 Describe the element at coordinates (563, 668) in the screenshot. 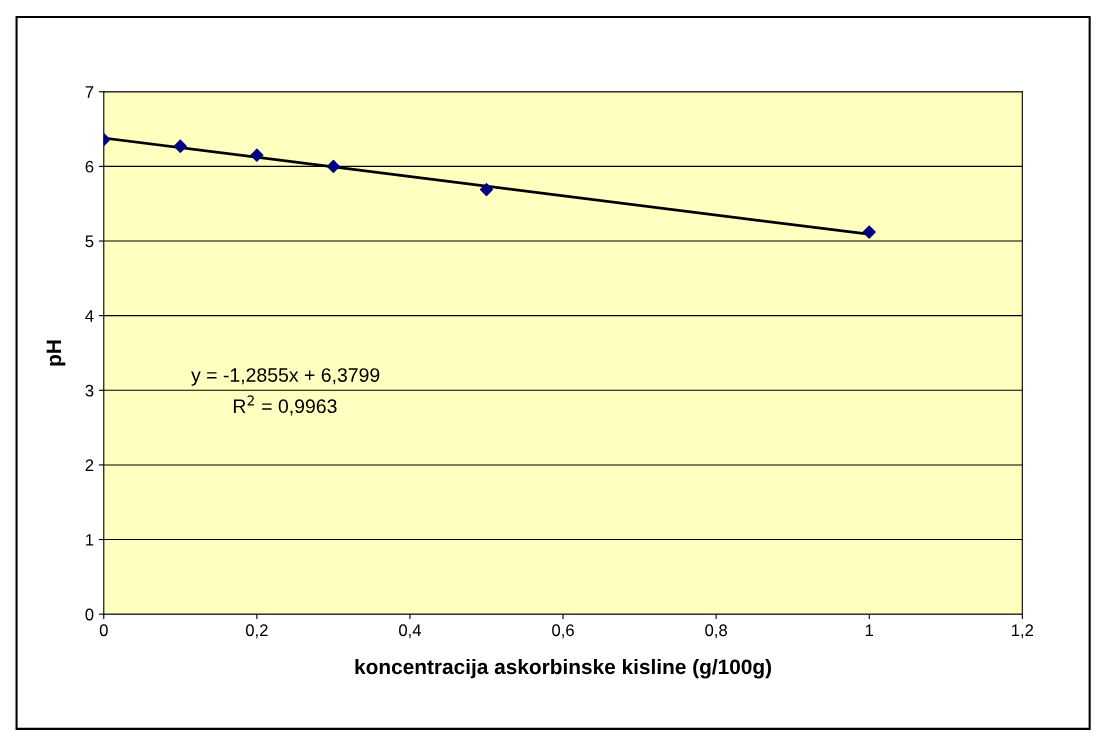

I see `x-axis-title: koncentracija askorbinske kisline (g/100g)` at that location.